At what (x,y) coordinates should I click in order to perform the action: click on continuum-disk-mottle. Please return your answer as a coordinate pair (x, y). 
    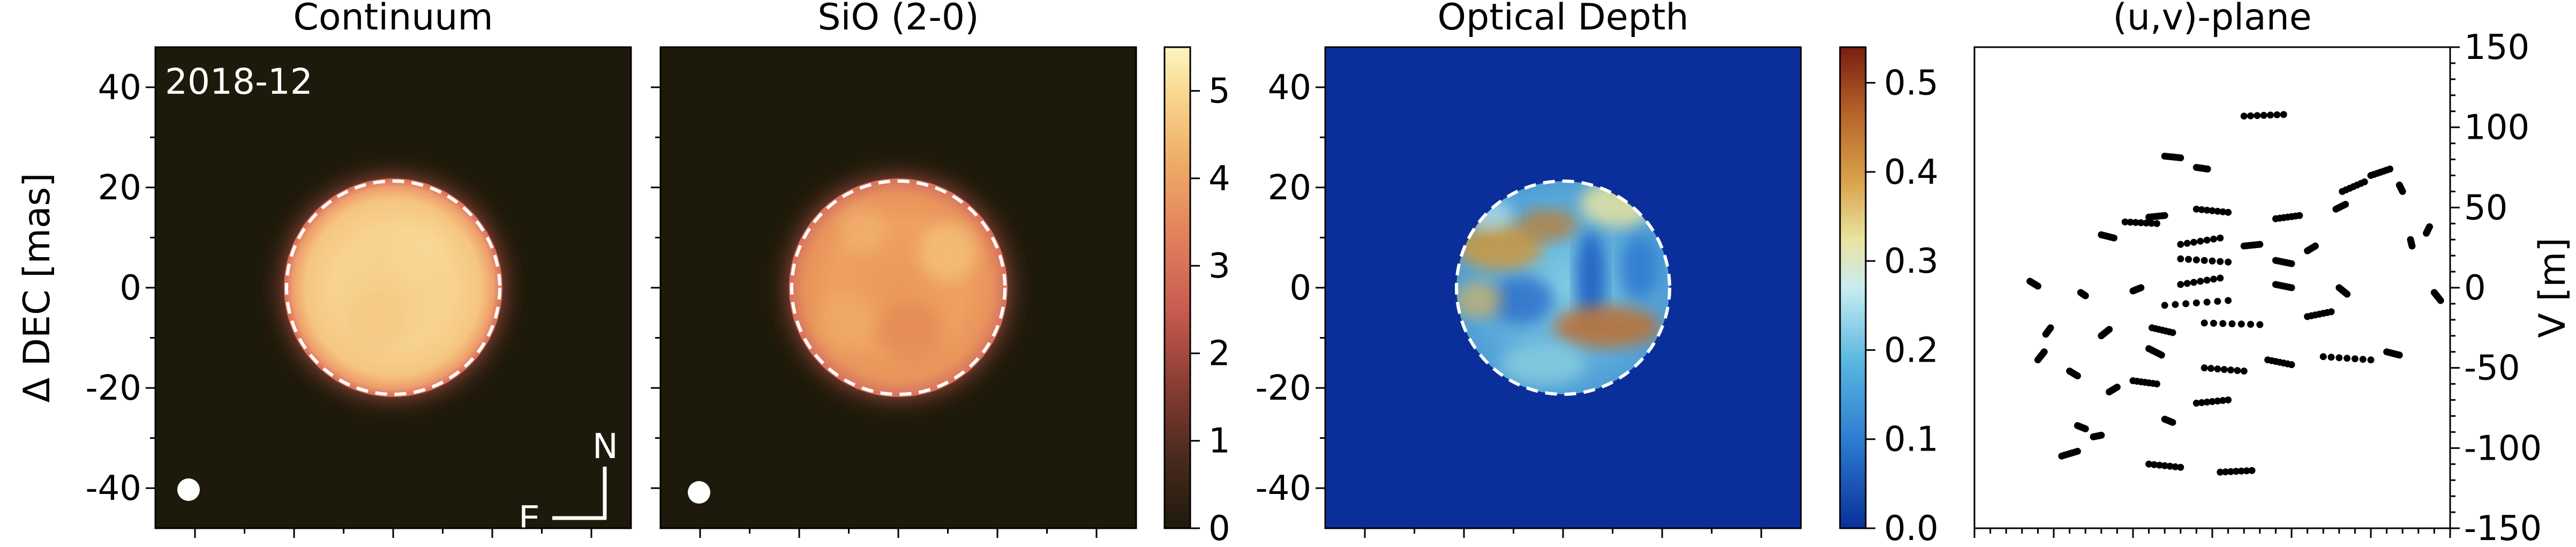
    Looking at the image, I should click on (375, 321).